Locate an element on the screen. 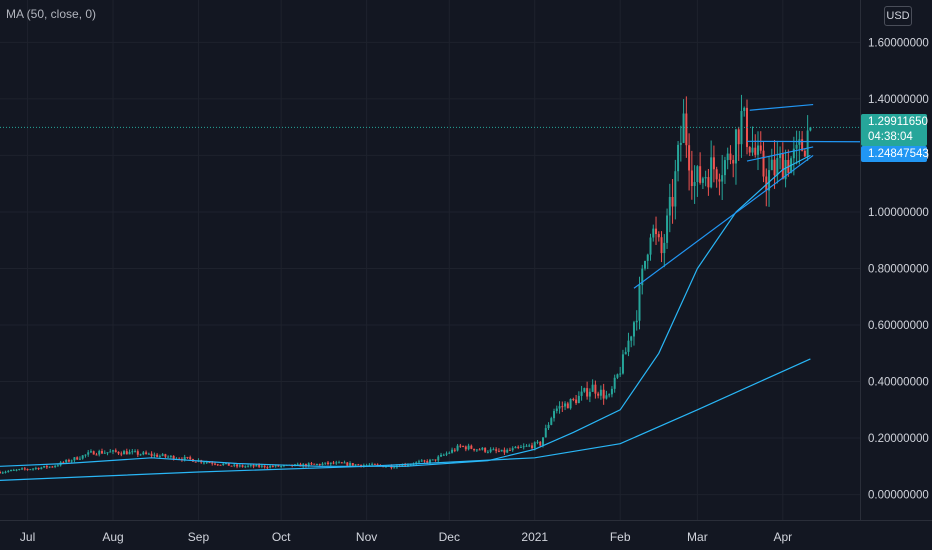 This screenshot has height=550, width=932. y-tick-label: 0.40000000 is located at coordinates (898, 383).